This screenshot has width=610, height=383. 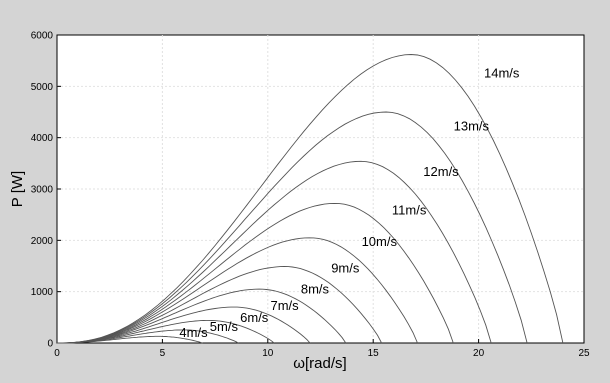 What do you see at coordinates (268, 353) in the screenshot?
I see `x-tick-label: 10` at bounding box center [268, 353].